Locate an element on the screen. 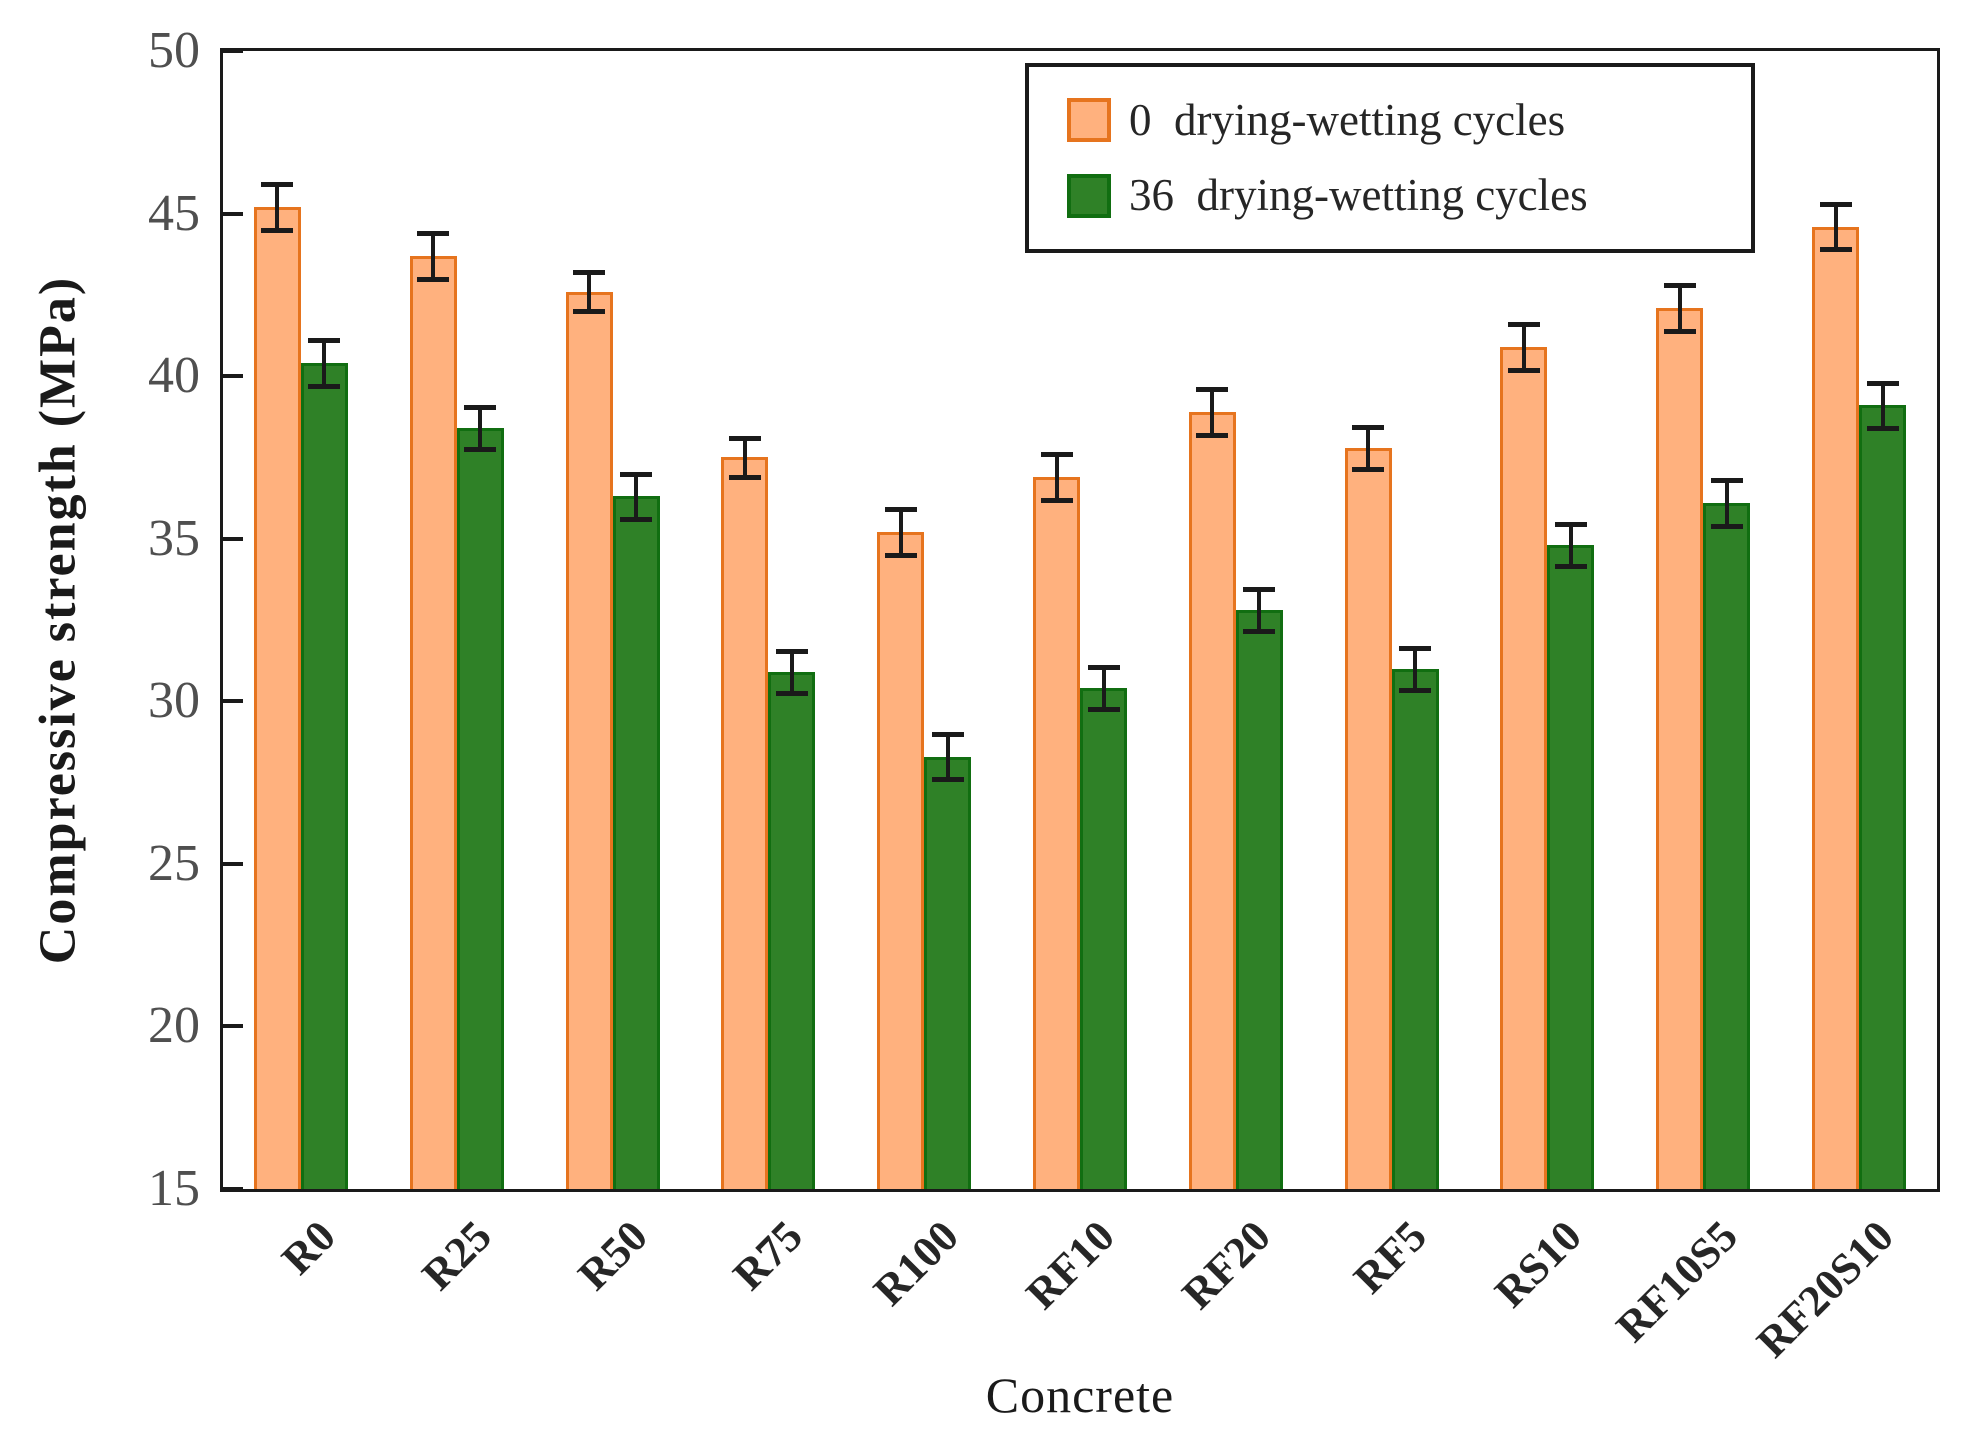  bar-R25-0cycles is located at coordinates (433, 722).